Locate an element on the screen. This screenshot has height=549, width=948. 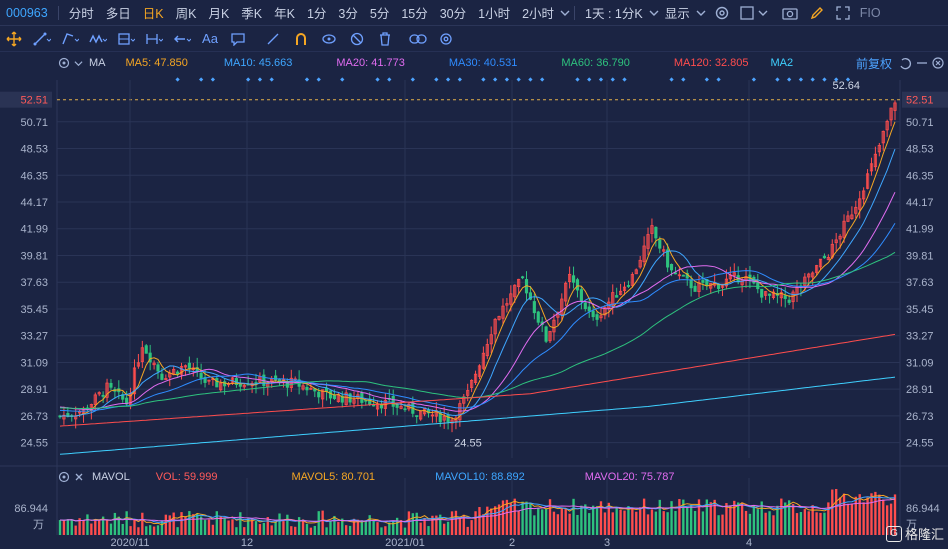
move-cross-icon is located at coordinates (14, 39).